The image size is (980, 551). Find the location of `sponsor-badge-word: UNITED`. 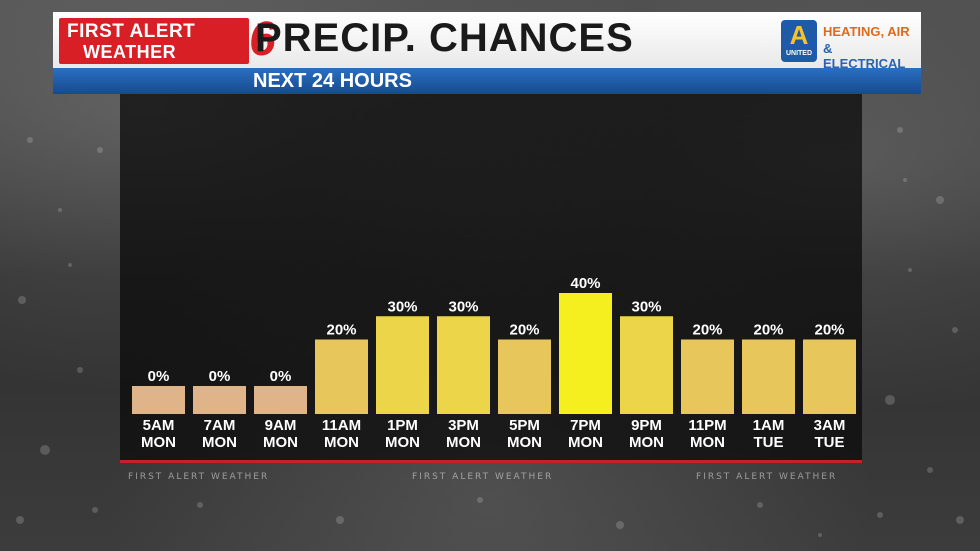

sponsor-badge-word: UNITED is located at coordinates (799, 53).